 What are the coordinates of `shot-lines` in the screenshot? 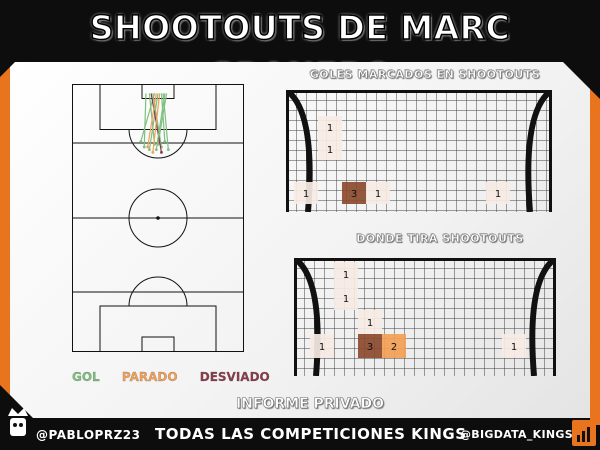 It's located at (154, 123).